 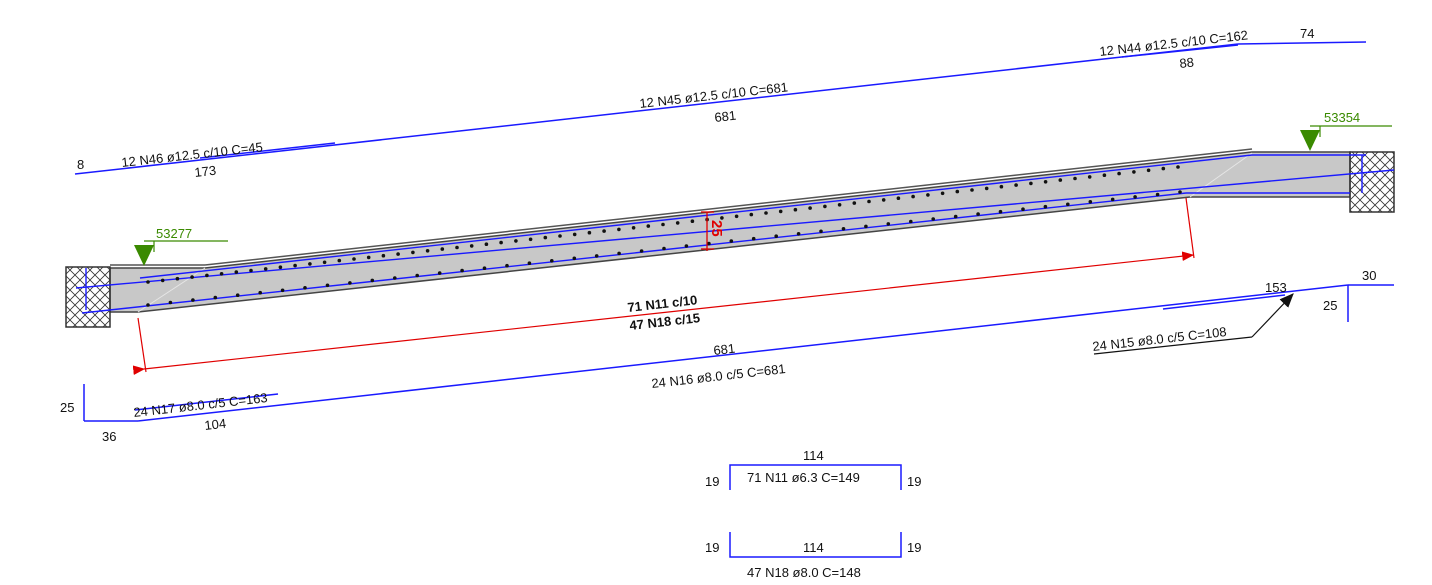 I want to click on stirrup-n11-width: 114, so click(x=813, y=455).